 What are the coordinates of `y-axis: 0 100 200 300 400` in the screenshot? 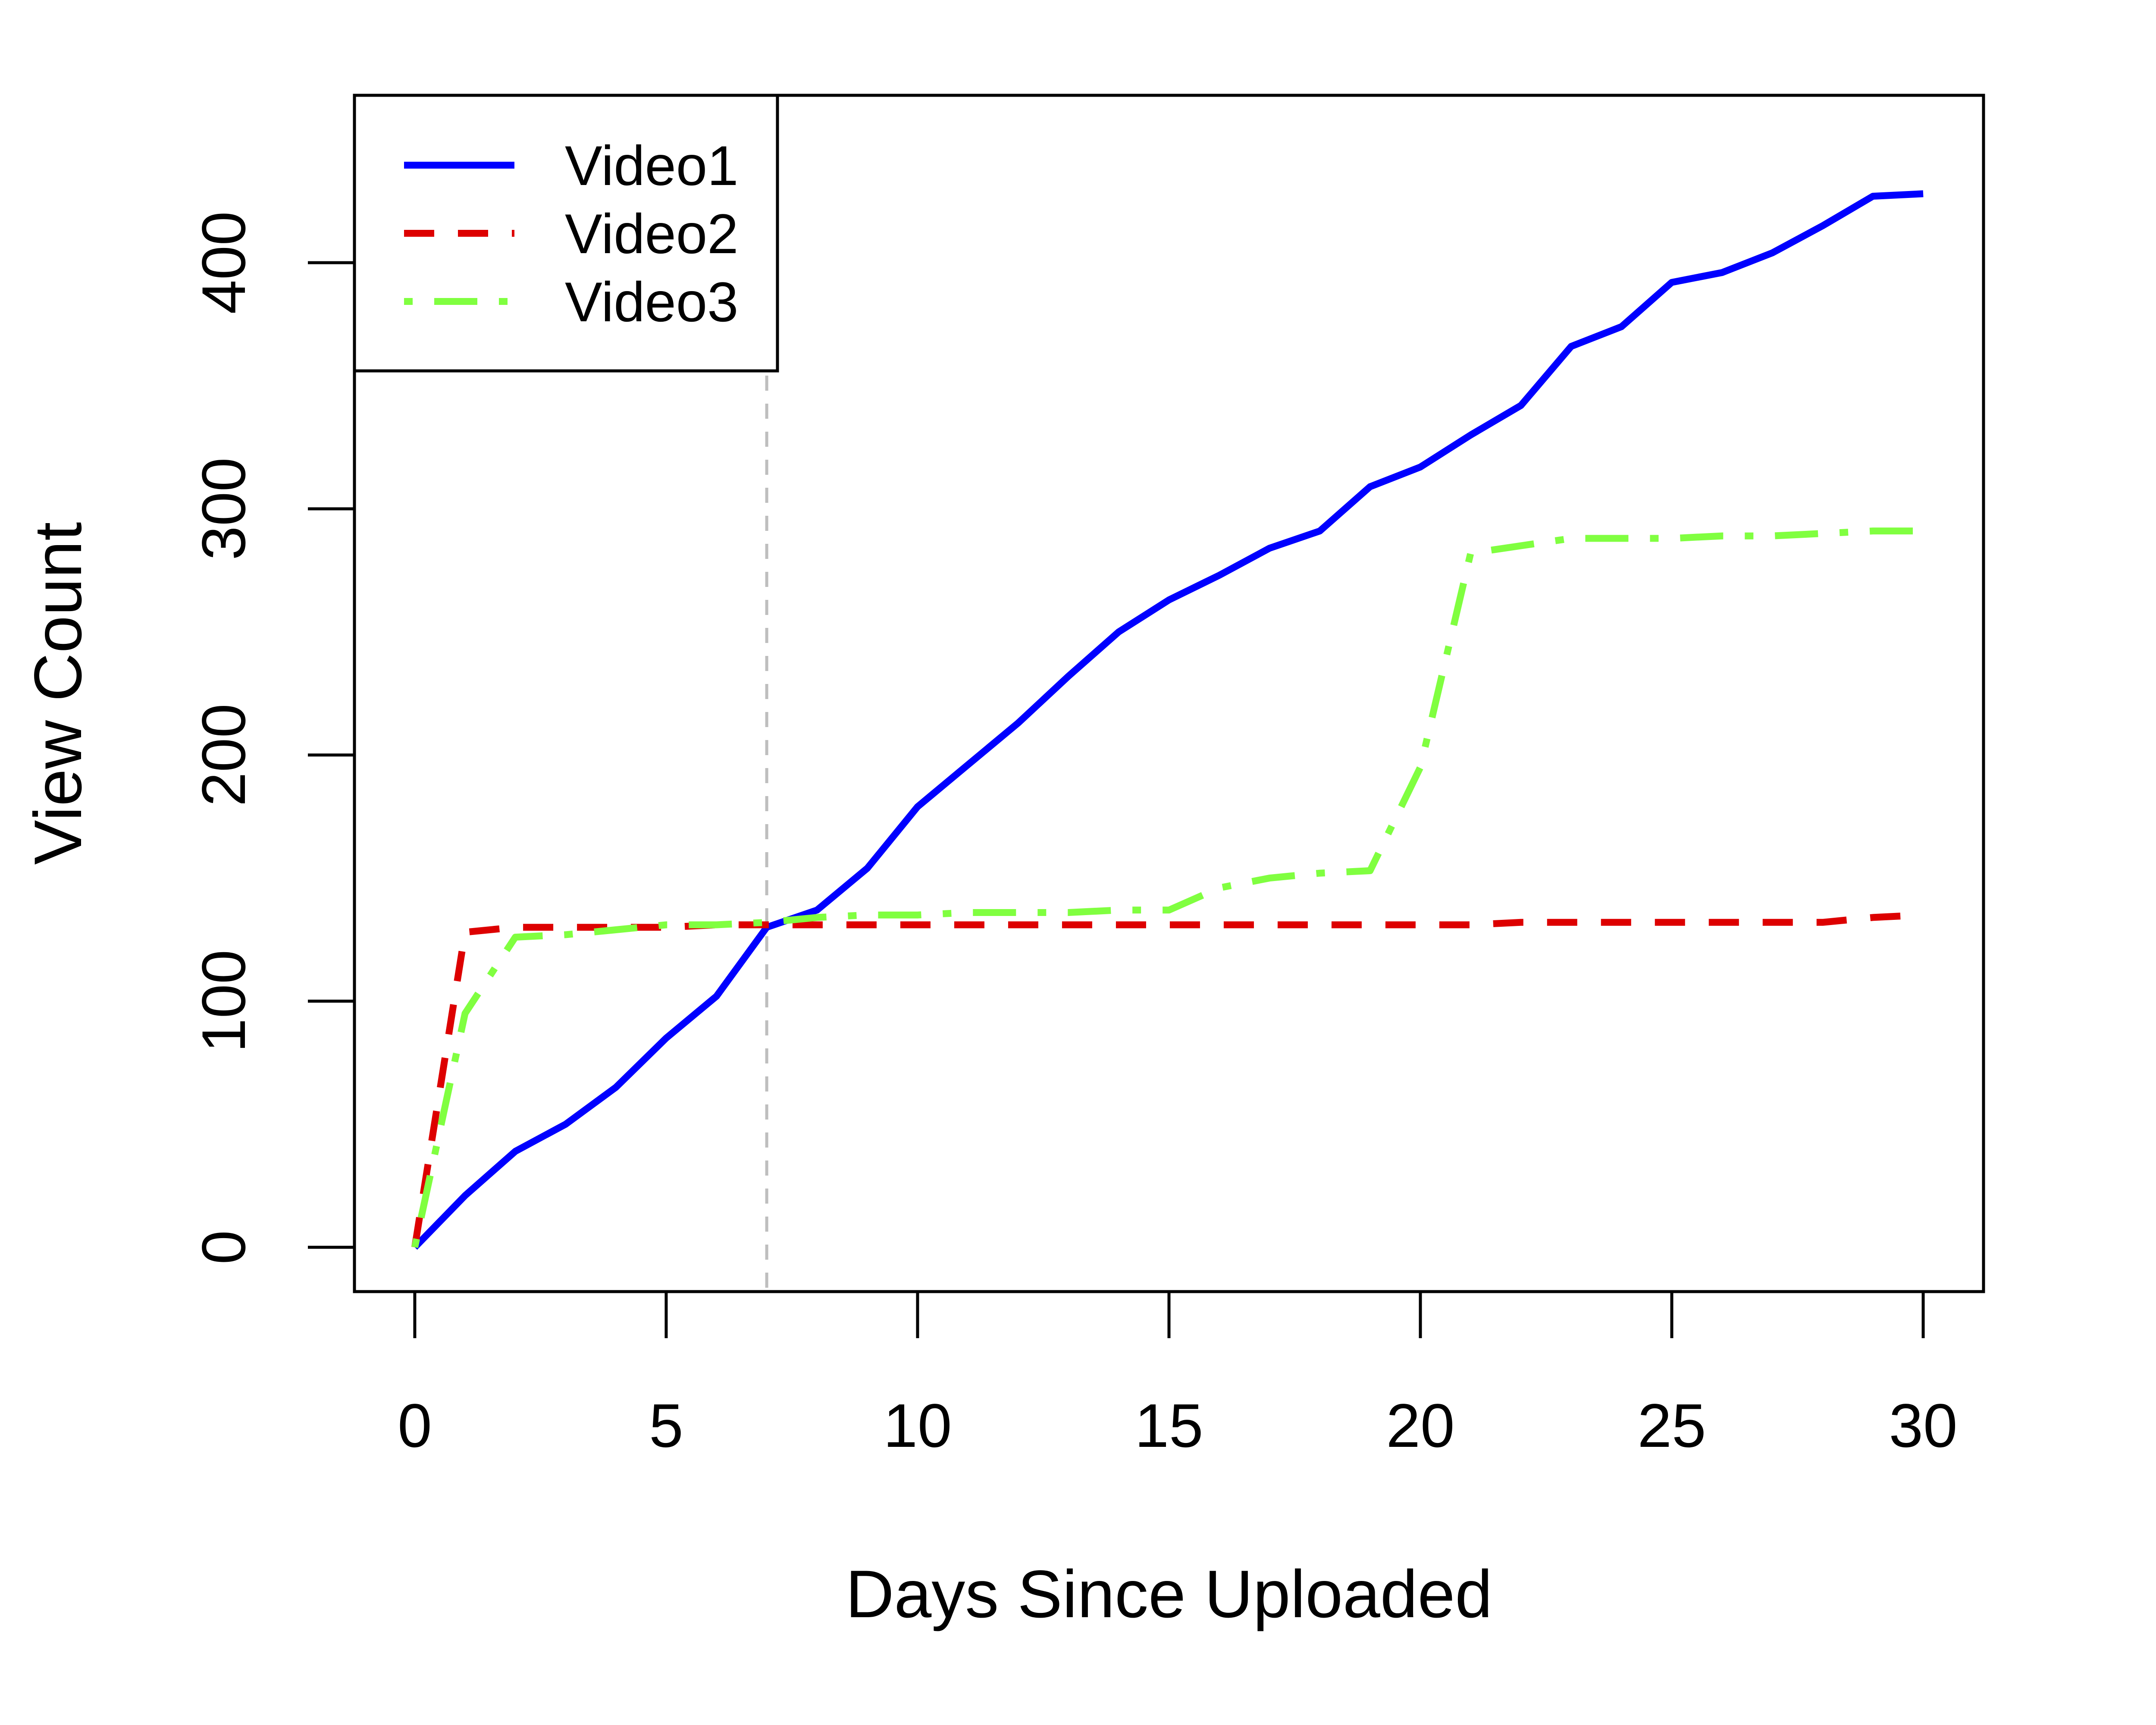 It's located at (273, 738).